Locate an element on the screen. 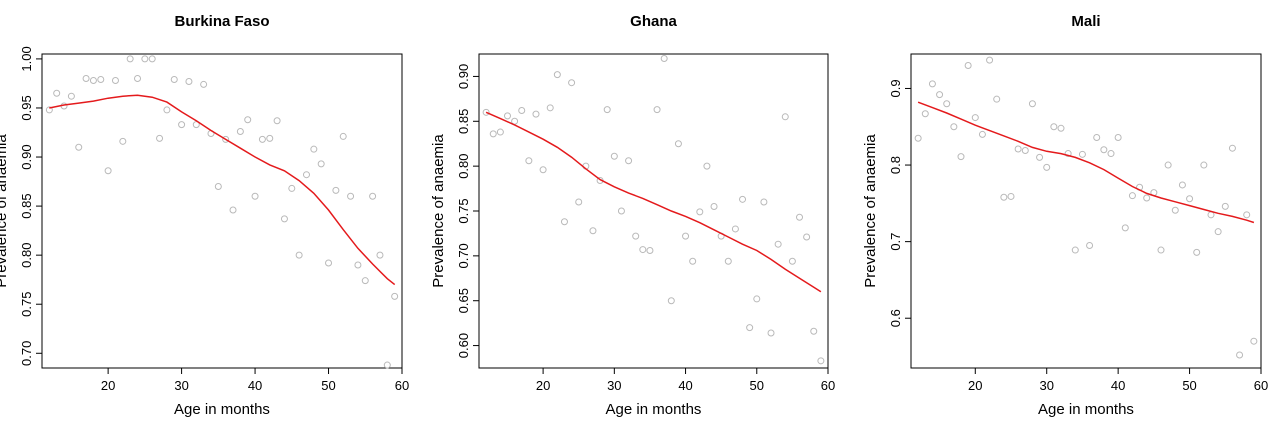 The height and width of the screenshot is (436, 1270). chart-title: Ghana is located at coordinates (653, 21).